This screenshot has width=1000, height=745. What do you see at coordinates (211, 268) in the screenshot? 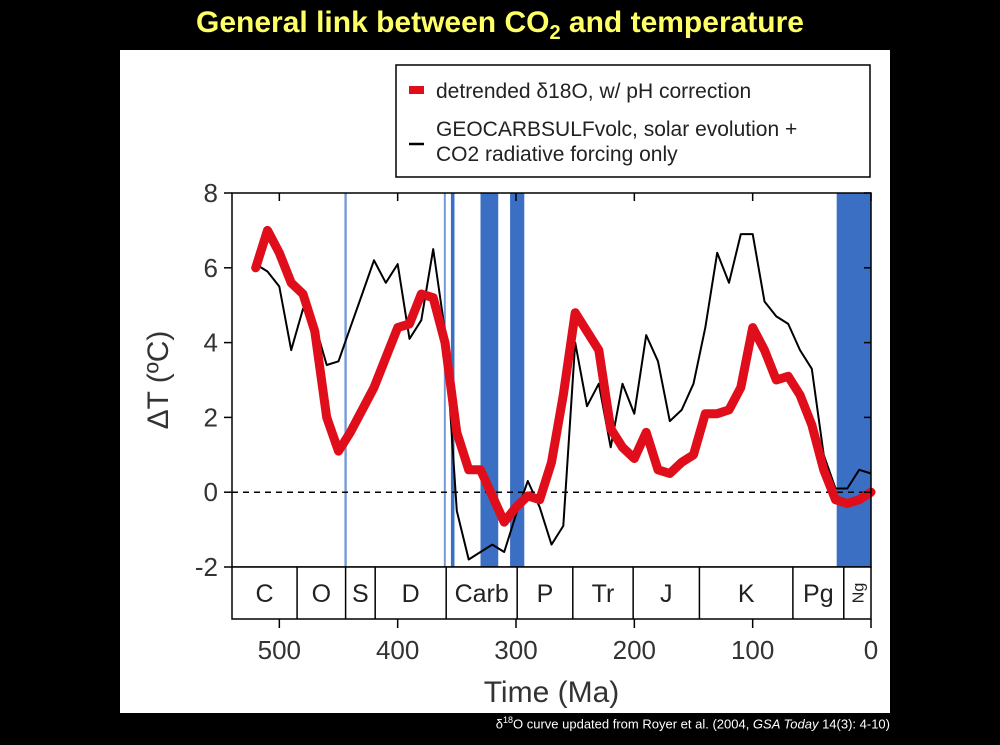
I see `y-tick-label: 6` at bounding box center [211, 268].